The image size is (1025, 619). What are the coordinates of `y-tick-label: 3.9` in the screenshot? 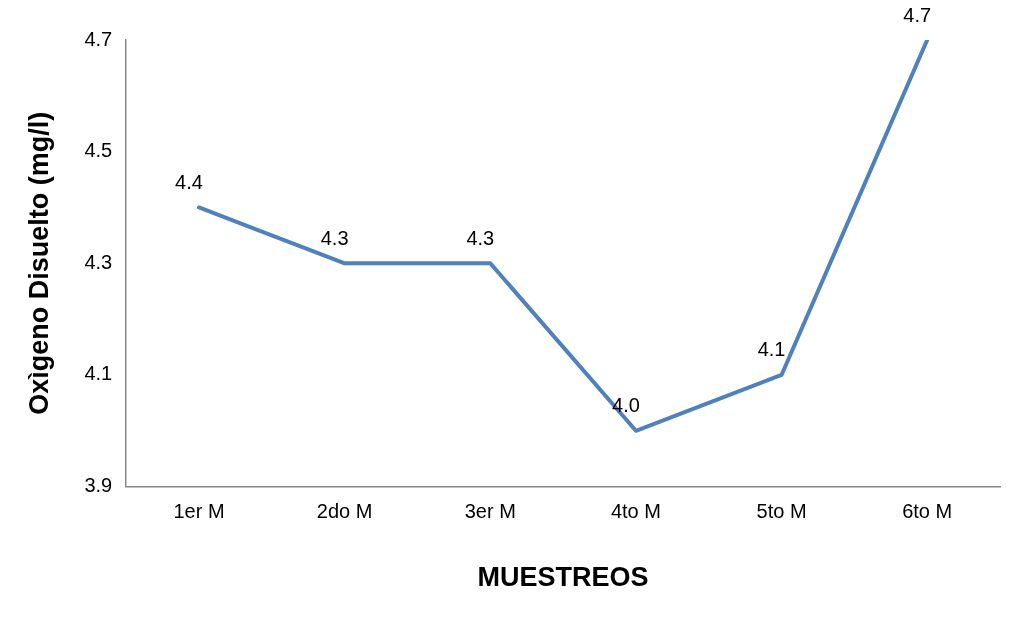 It's located at (98, 485).